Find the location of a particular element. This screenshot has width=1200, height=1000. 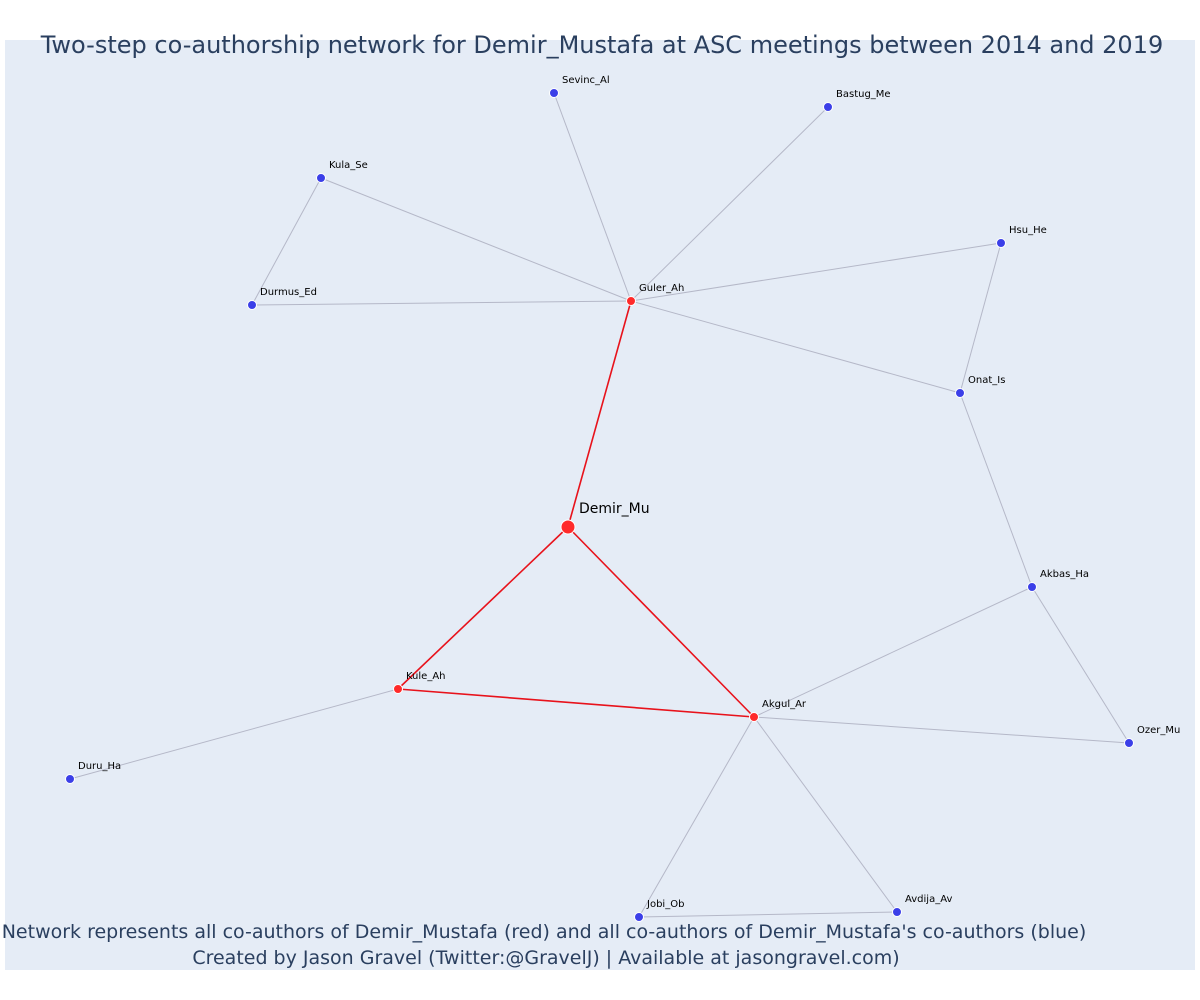

edge-Akgul_Ar-Jobi_Ob is located at coordinates (696, 817).